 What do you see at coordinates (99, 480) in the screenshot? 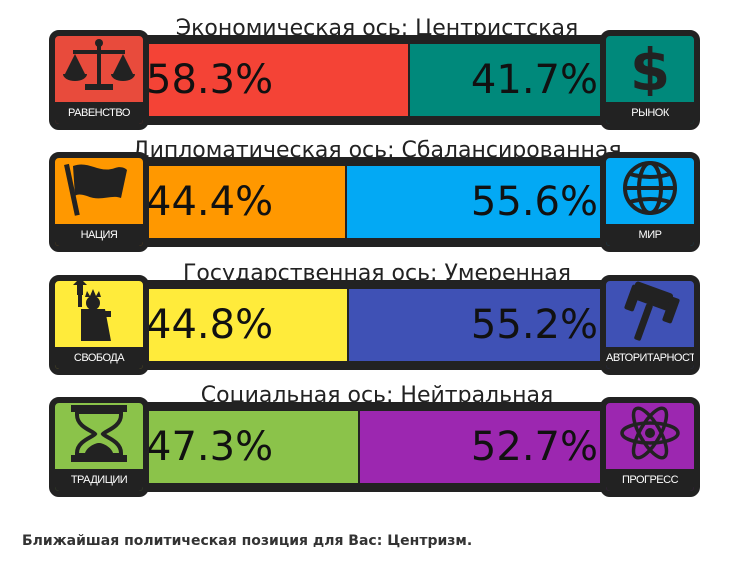
I see `icon-label-left: ТРАДИЦИИ` at bounding box center [99, 480].